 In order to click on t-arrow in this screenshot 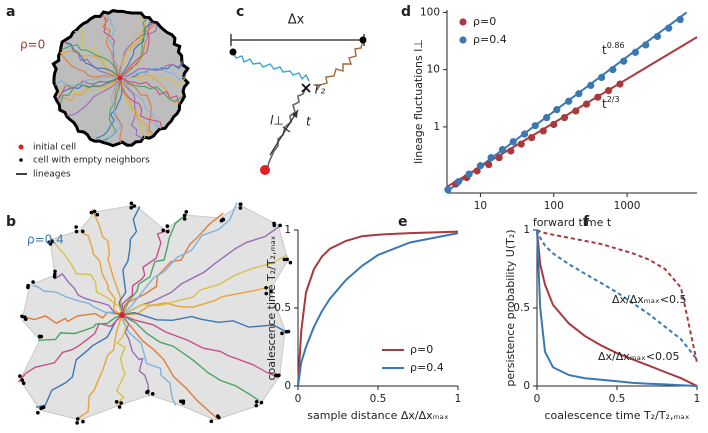, I will do `click(284, 132)`.